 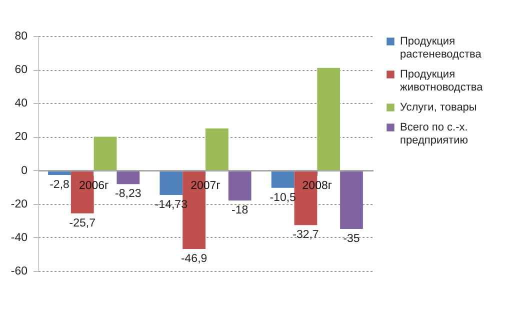 I want to click on legend-label: Всего по с.-х. предприятию, so click(x=434, y=134).